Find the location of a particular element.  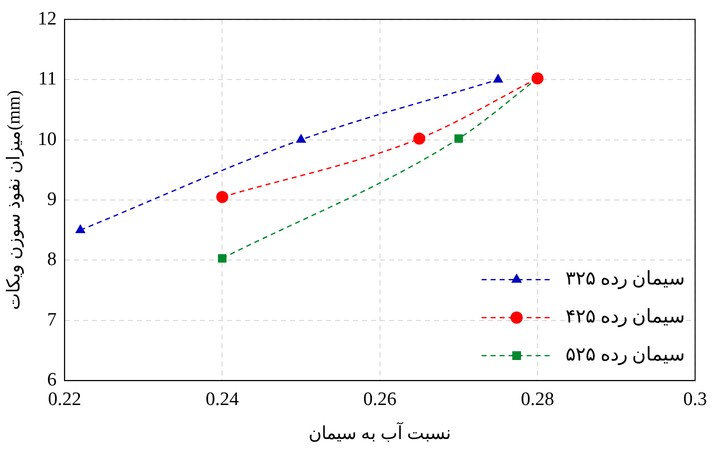

x-tick-label: 0.3 is located at coordinates (695, 399).